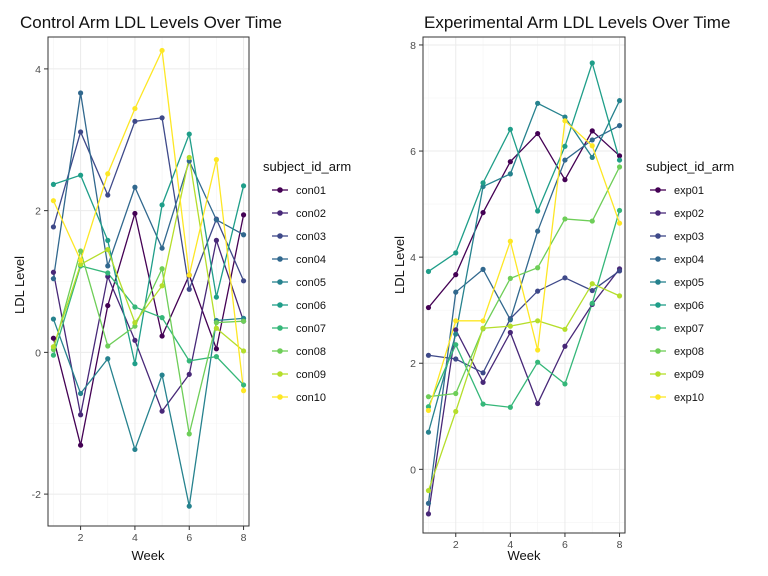  What do you see at coordinates (524, 166) in the screenshot?
I see `series-line-exp06` at bounding box center [524, 166].